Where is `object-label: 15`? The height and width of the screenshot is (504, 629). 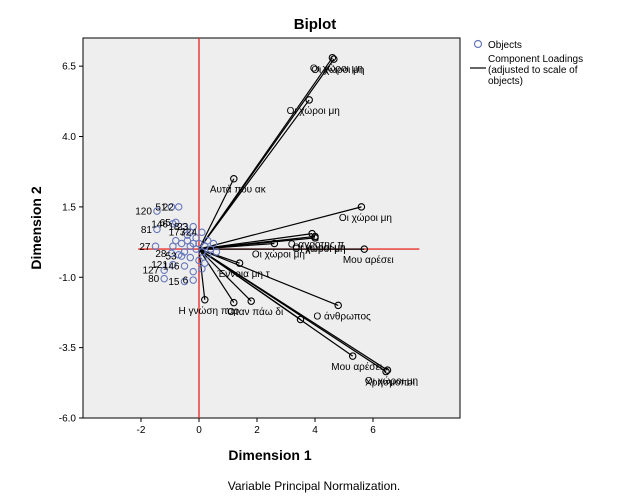
object-label: 15 is located at coordinates (174, 282).